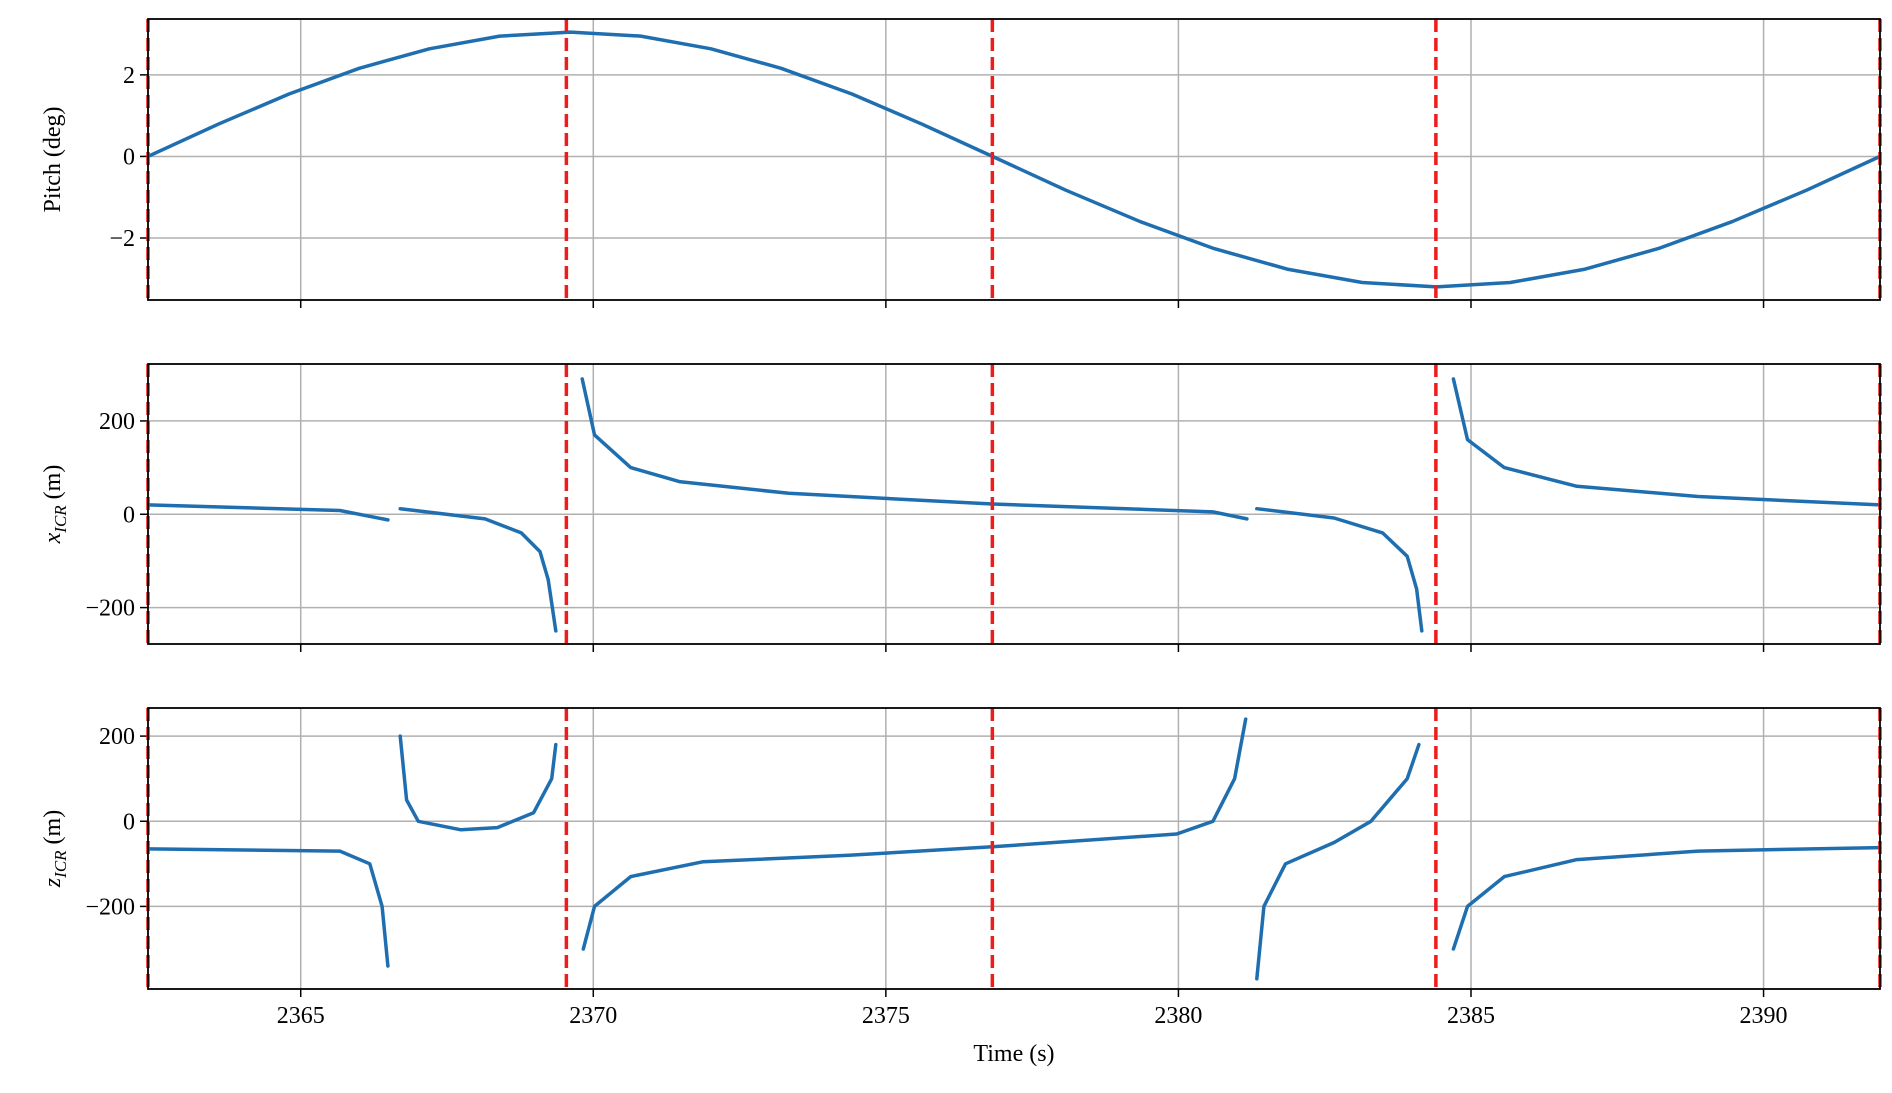 This screenshot has width=1892, height=1093. Describe the element at coordinates (1178, 1016) in the screenshot. I see `x-tick-label: 2380` at that location.